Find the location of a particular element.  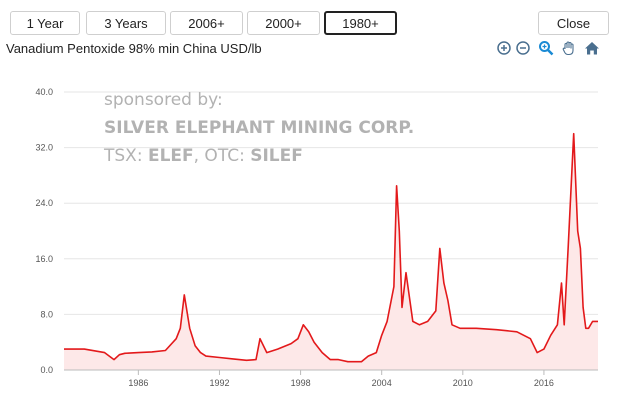

x-tick-label: 2010 is located at coordinates (463, 383).